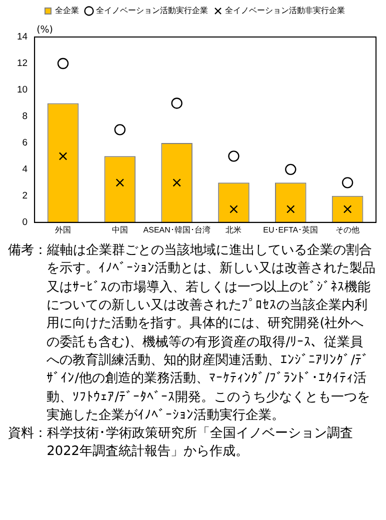 Image resolution: width=386 pixels, height=520 pixels. I want to click on x-tick-label: その他, so click(348, 229).